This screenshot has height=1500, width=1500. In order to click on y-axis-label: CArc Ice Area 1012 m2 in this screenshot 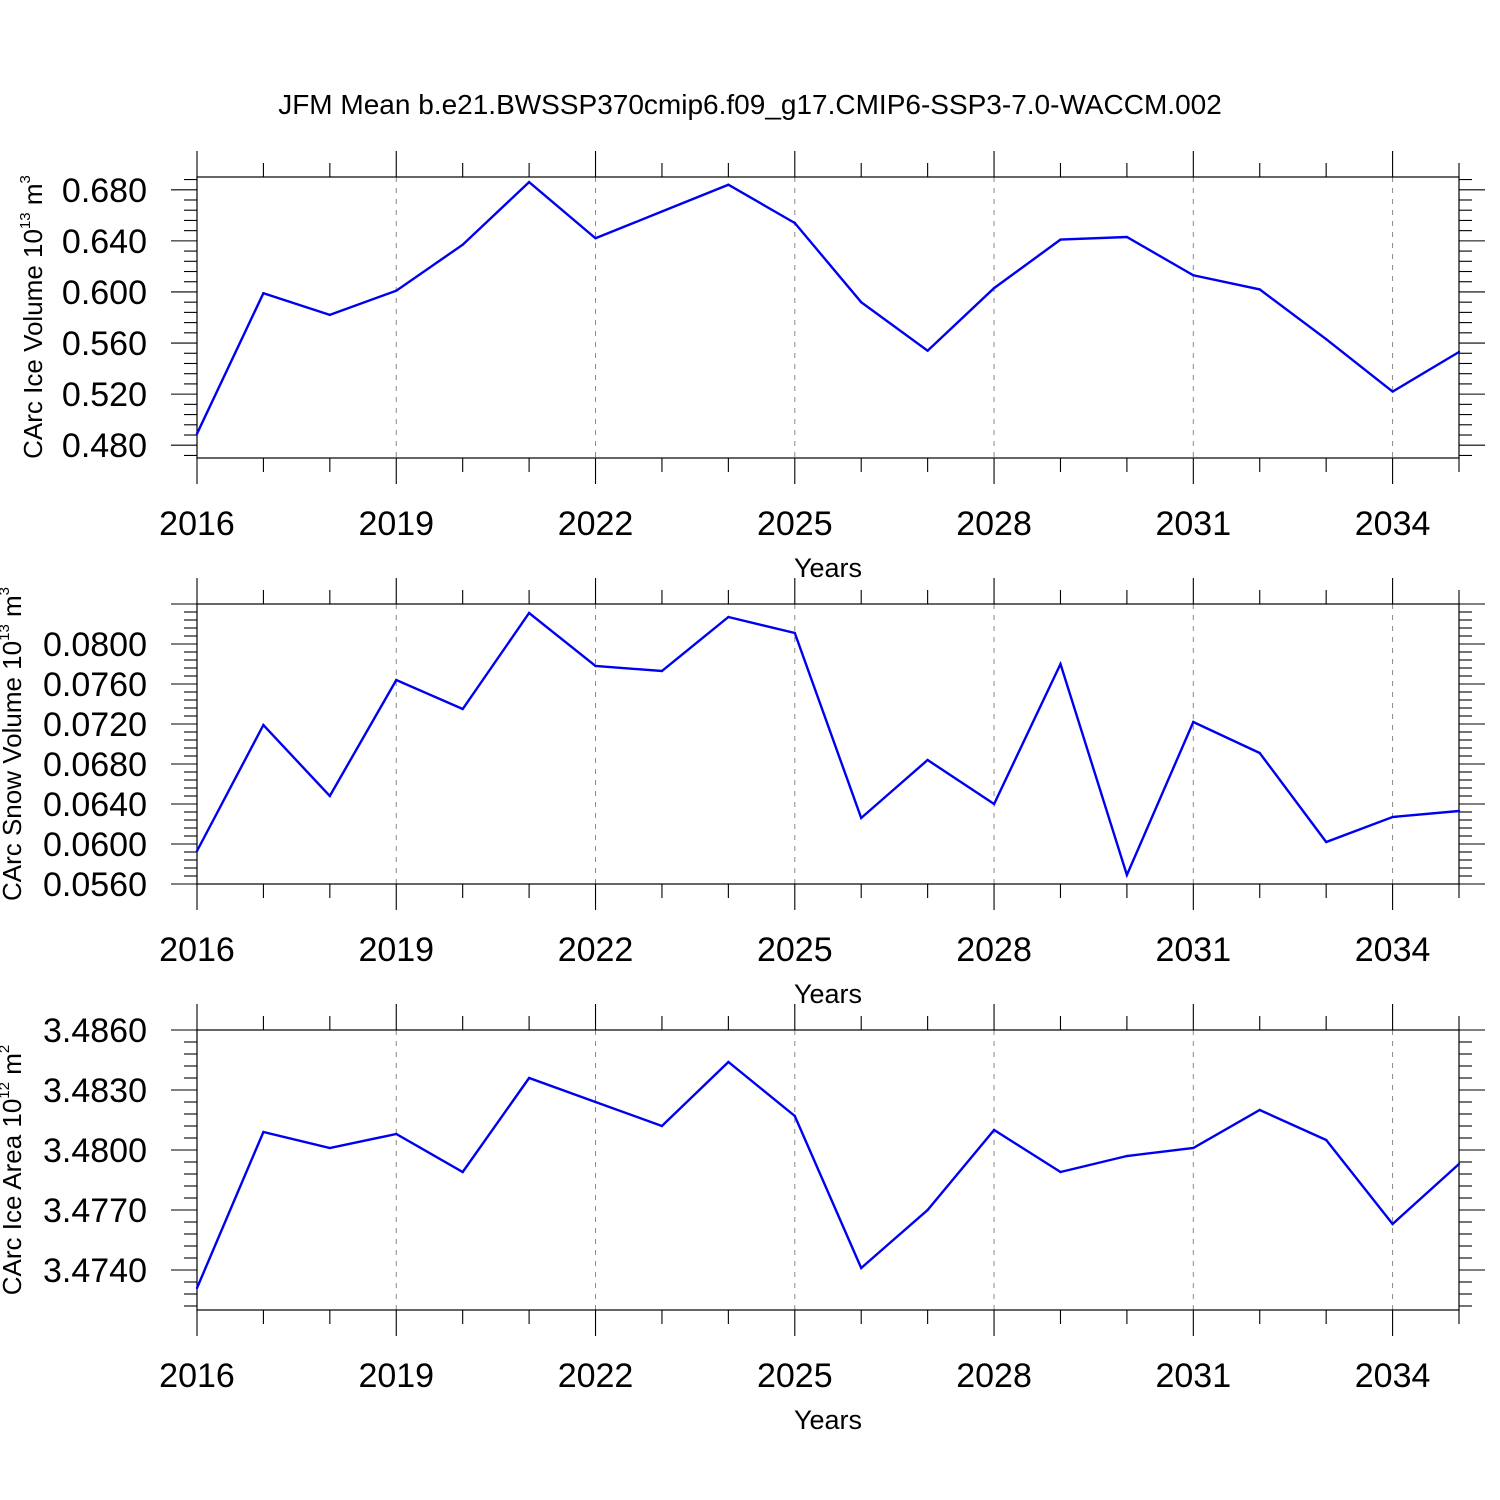, I will do `click(13, 1170)`.